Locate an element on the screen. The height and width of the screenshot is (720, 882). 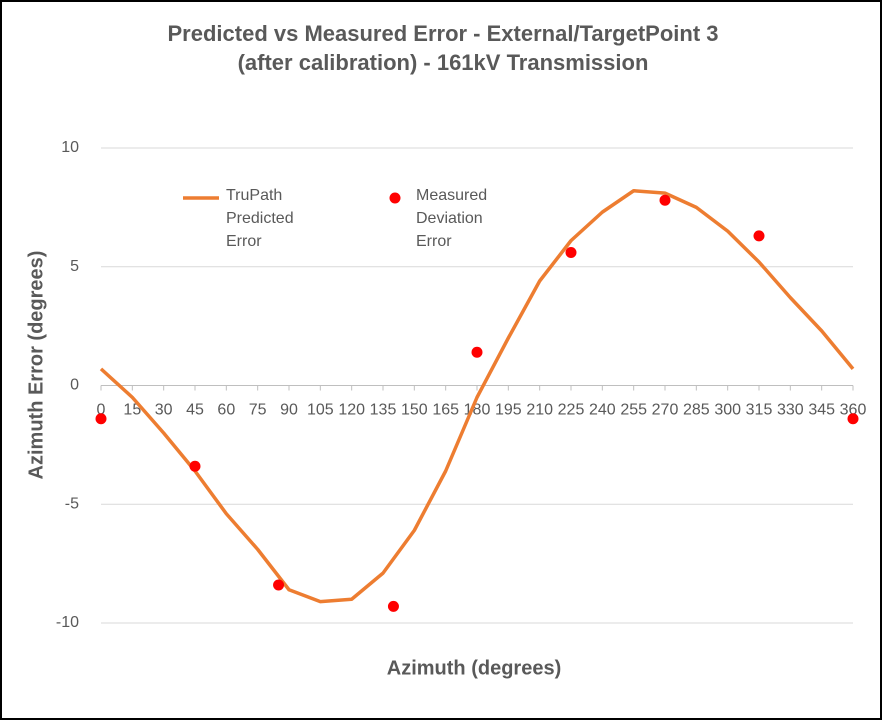
x-tick-label: 75 is located at coordinates (258, 410).